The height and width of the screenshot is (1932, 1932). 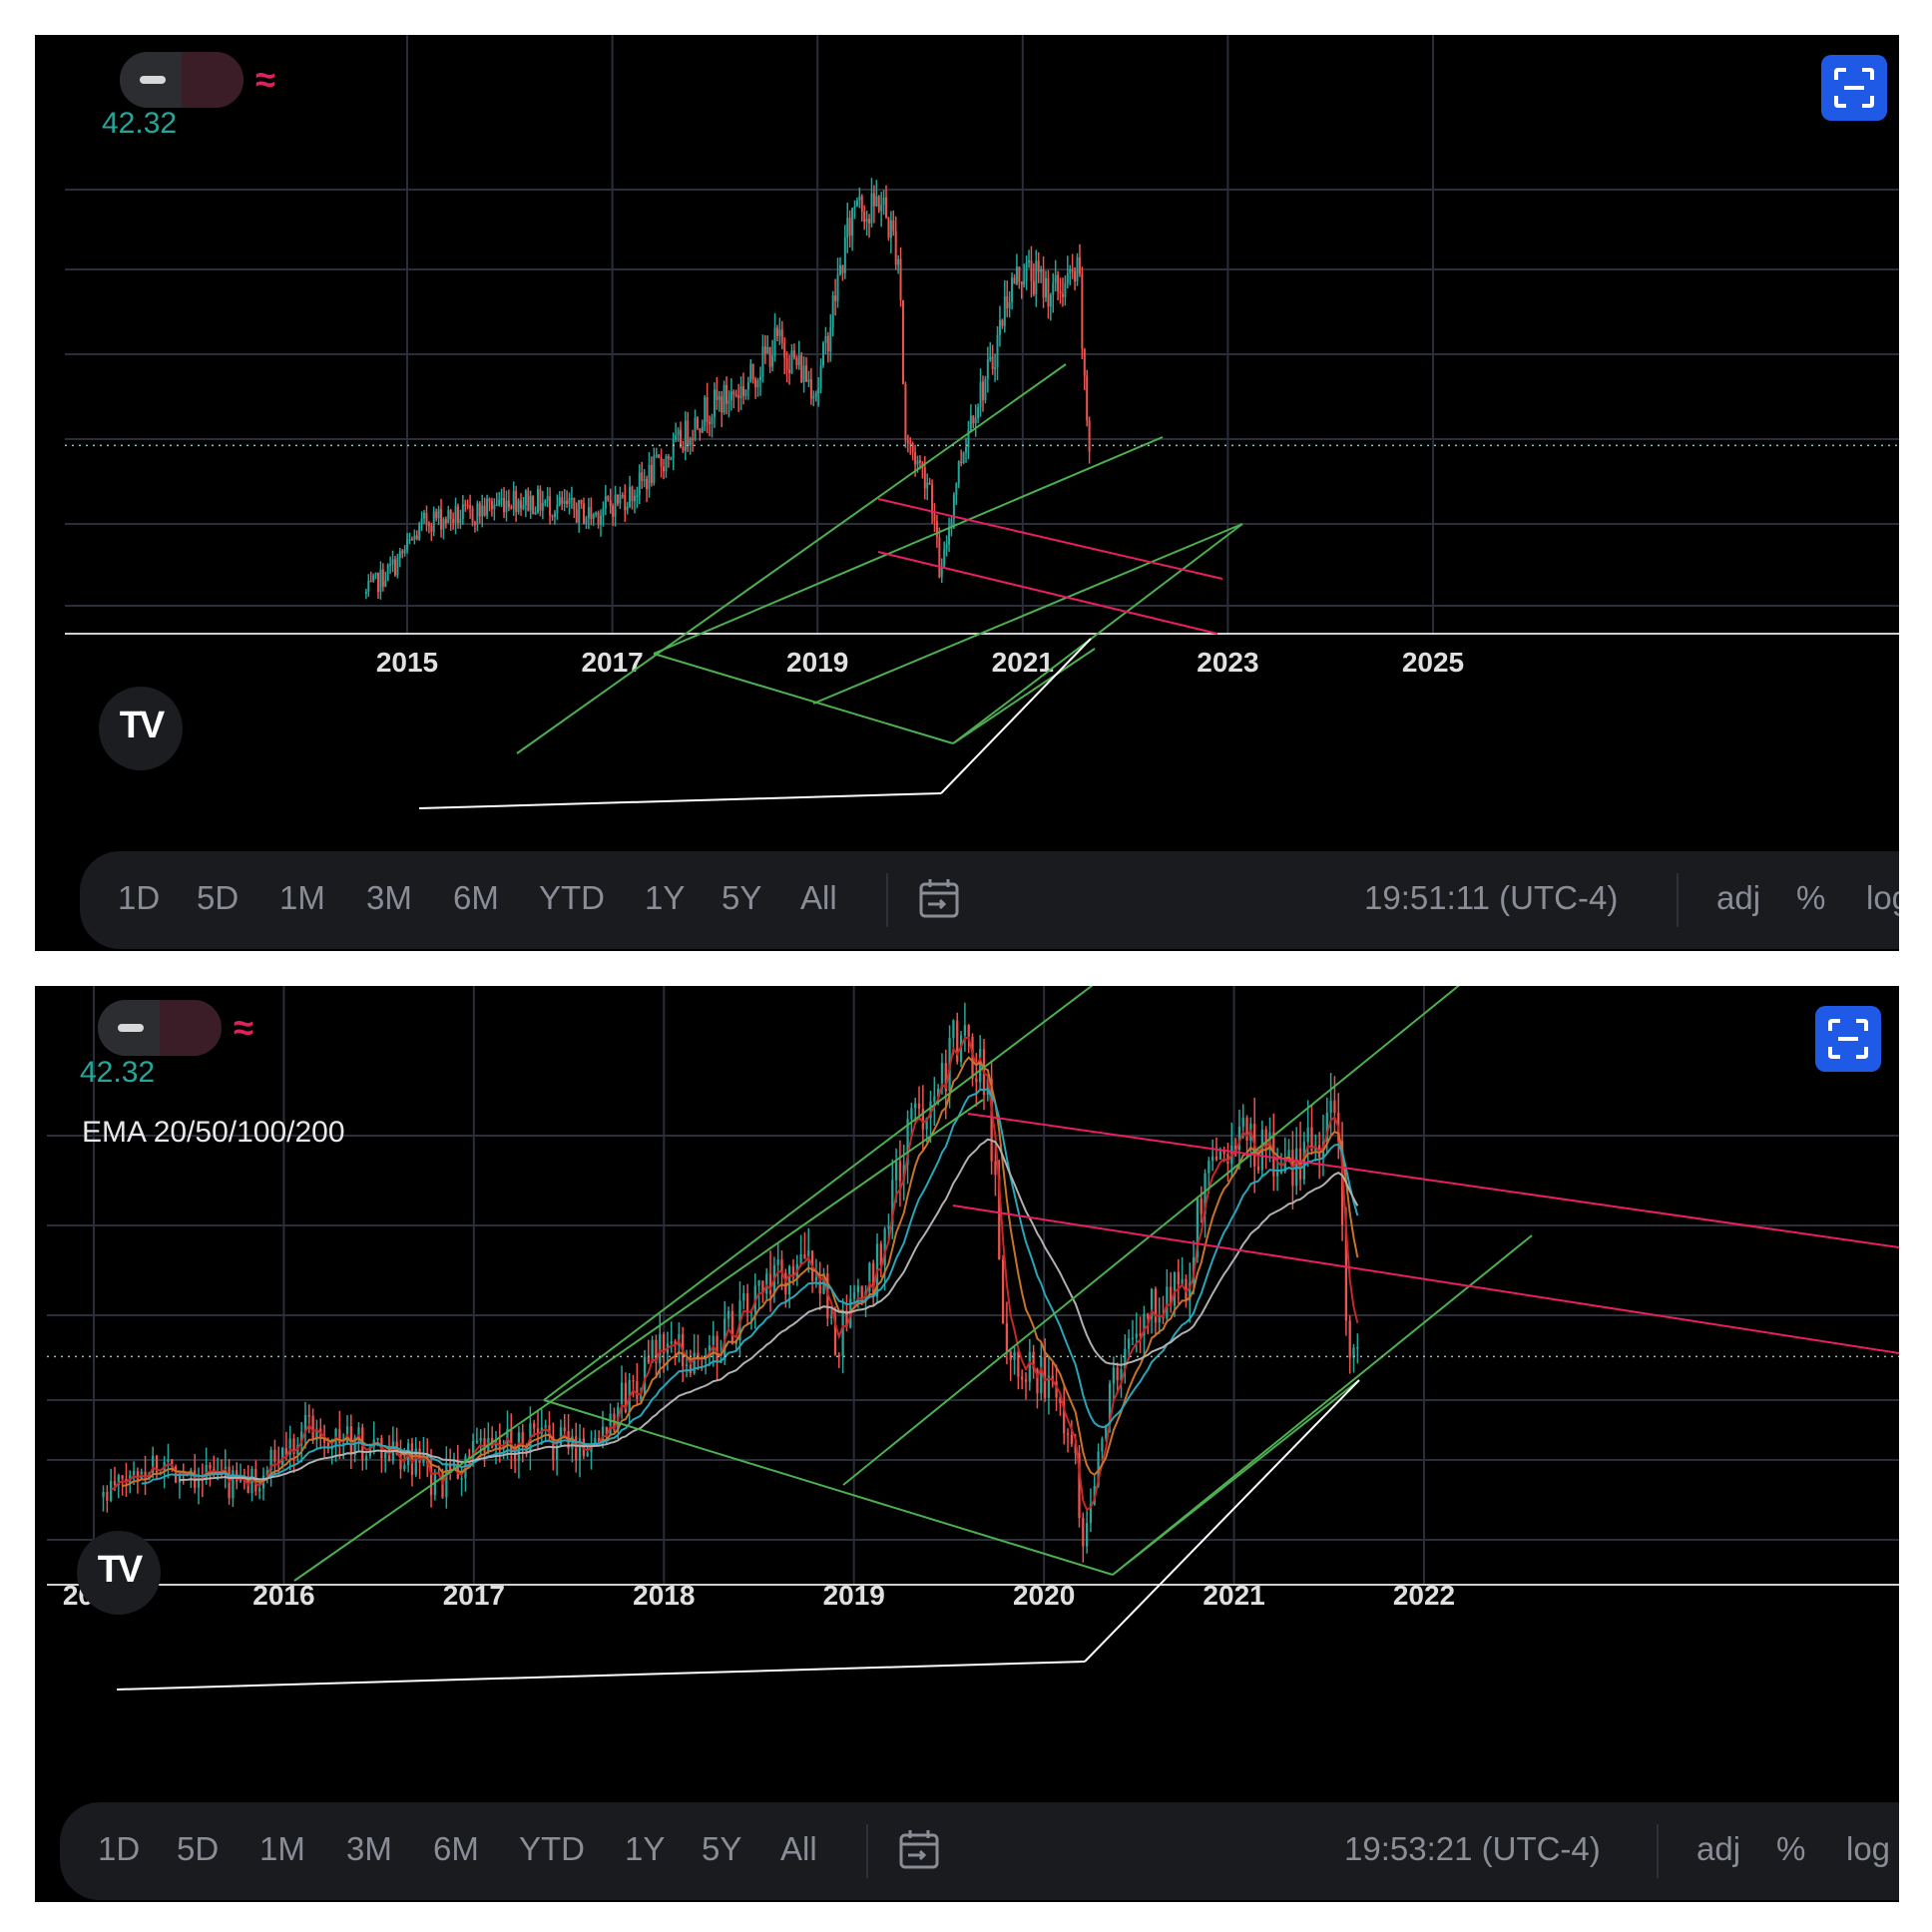 I want to click on line-style-icon, so click(x=131, y=1028).